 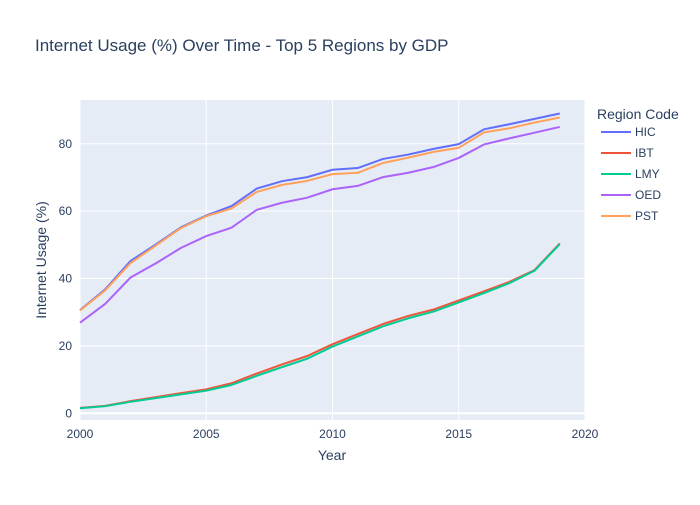 I want to click on legend-label-ibt: IBT, so click(x=644, y=153).